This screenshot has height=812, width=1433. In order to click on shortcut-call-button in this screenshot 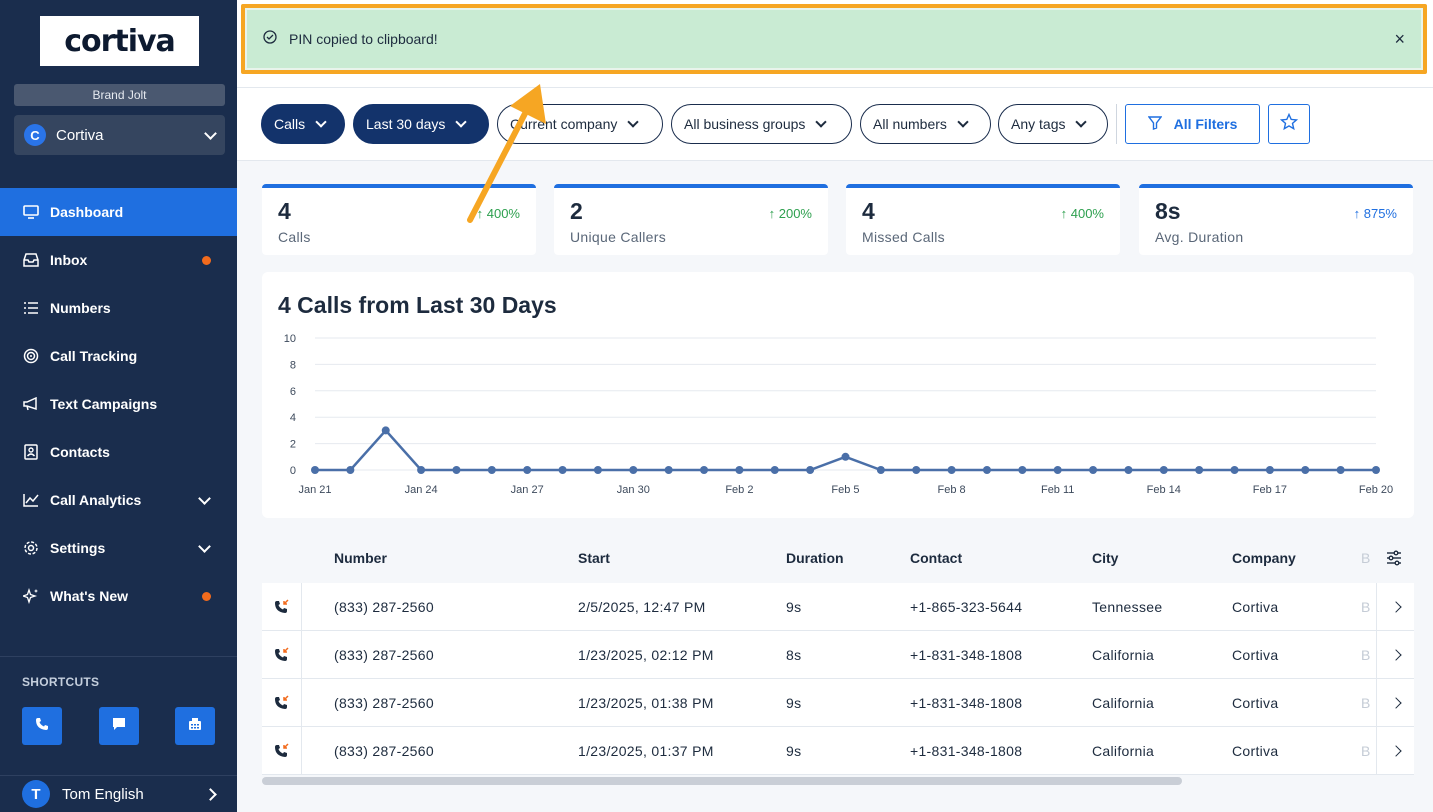, I will do `click(42, 726)`.